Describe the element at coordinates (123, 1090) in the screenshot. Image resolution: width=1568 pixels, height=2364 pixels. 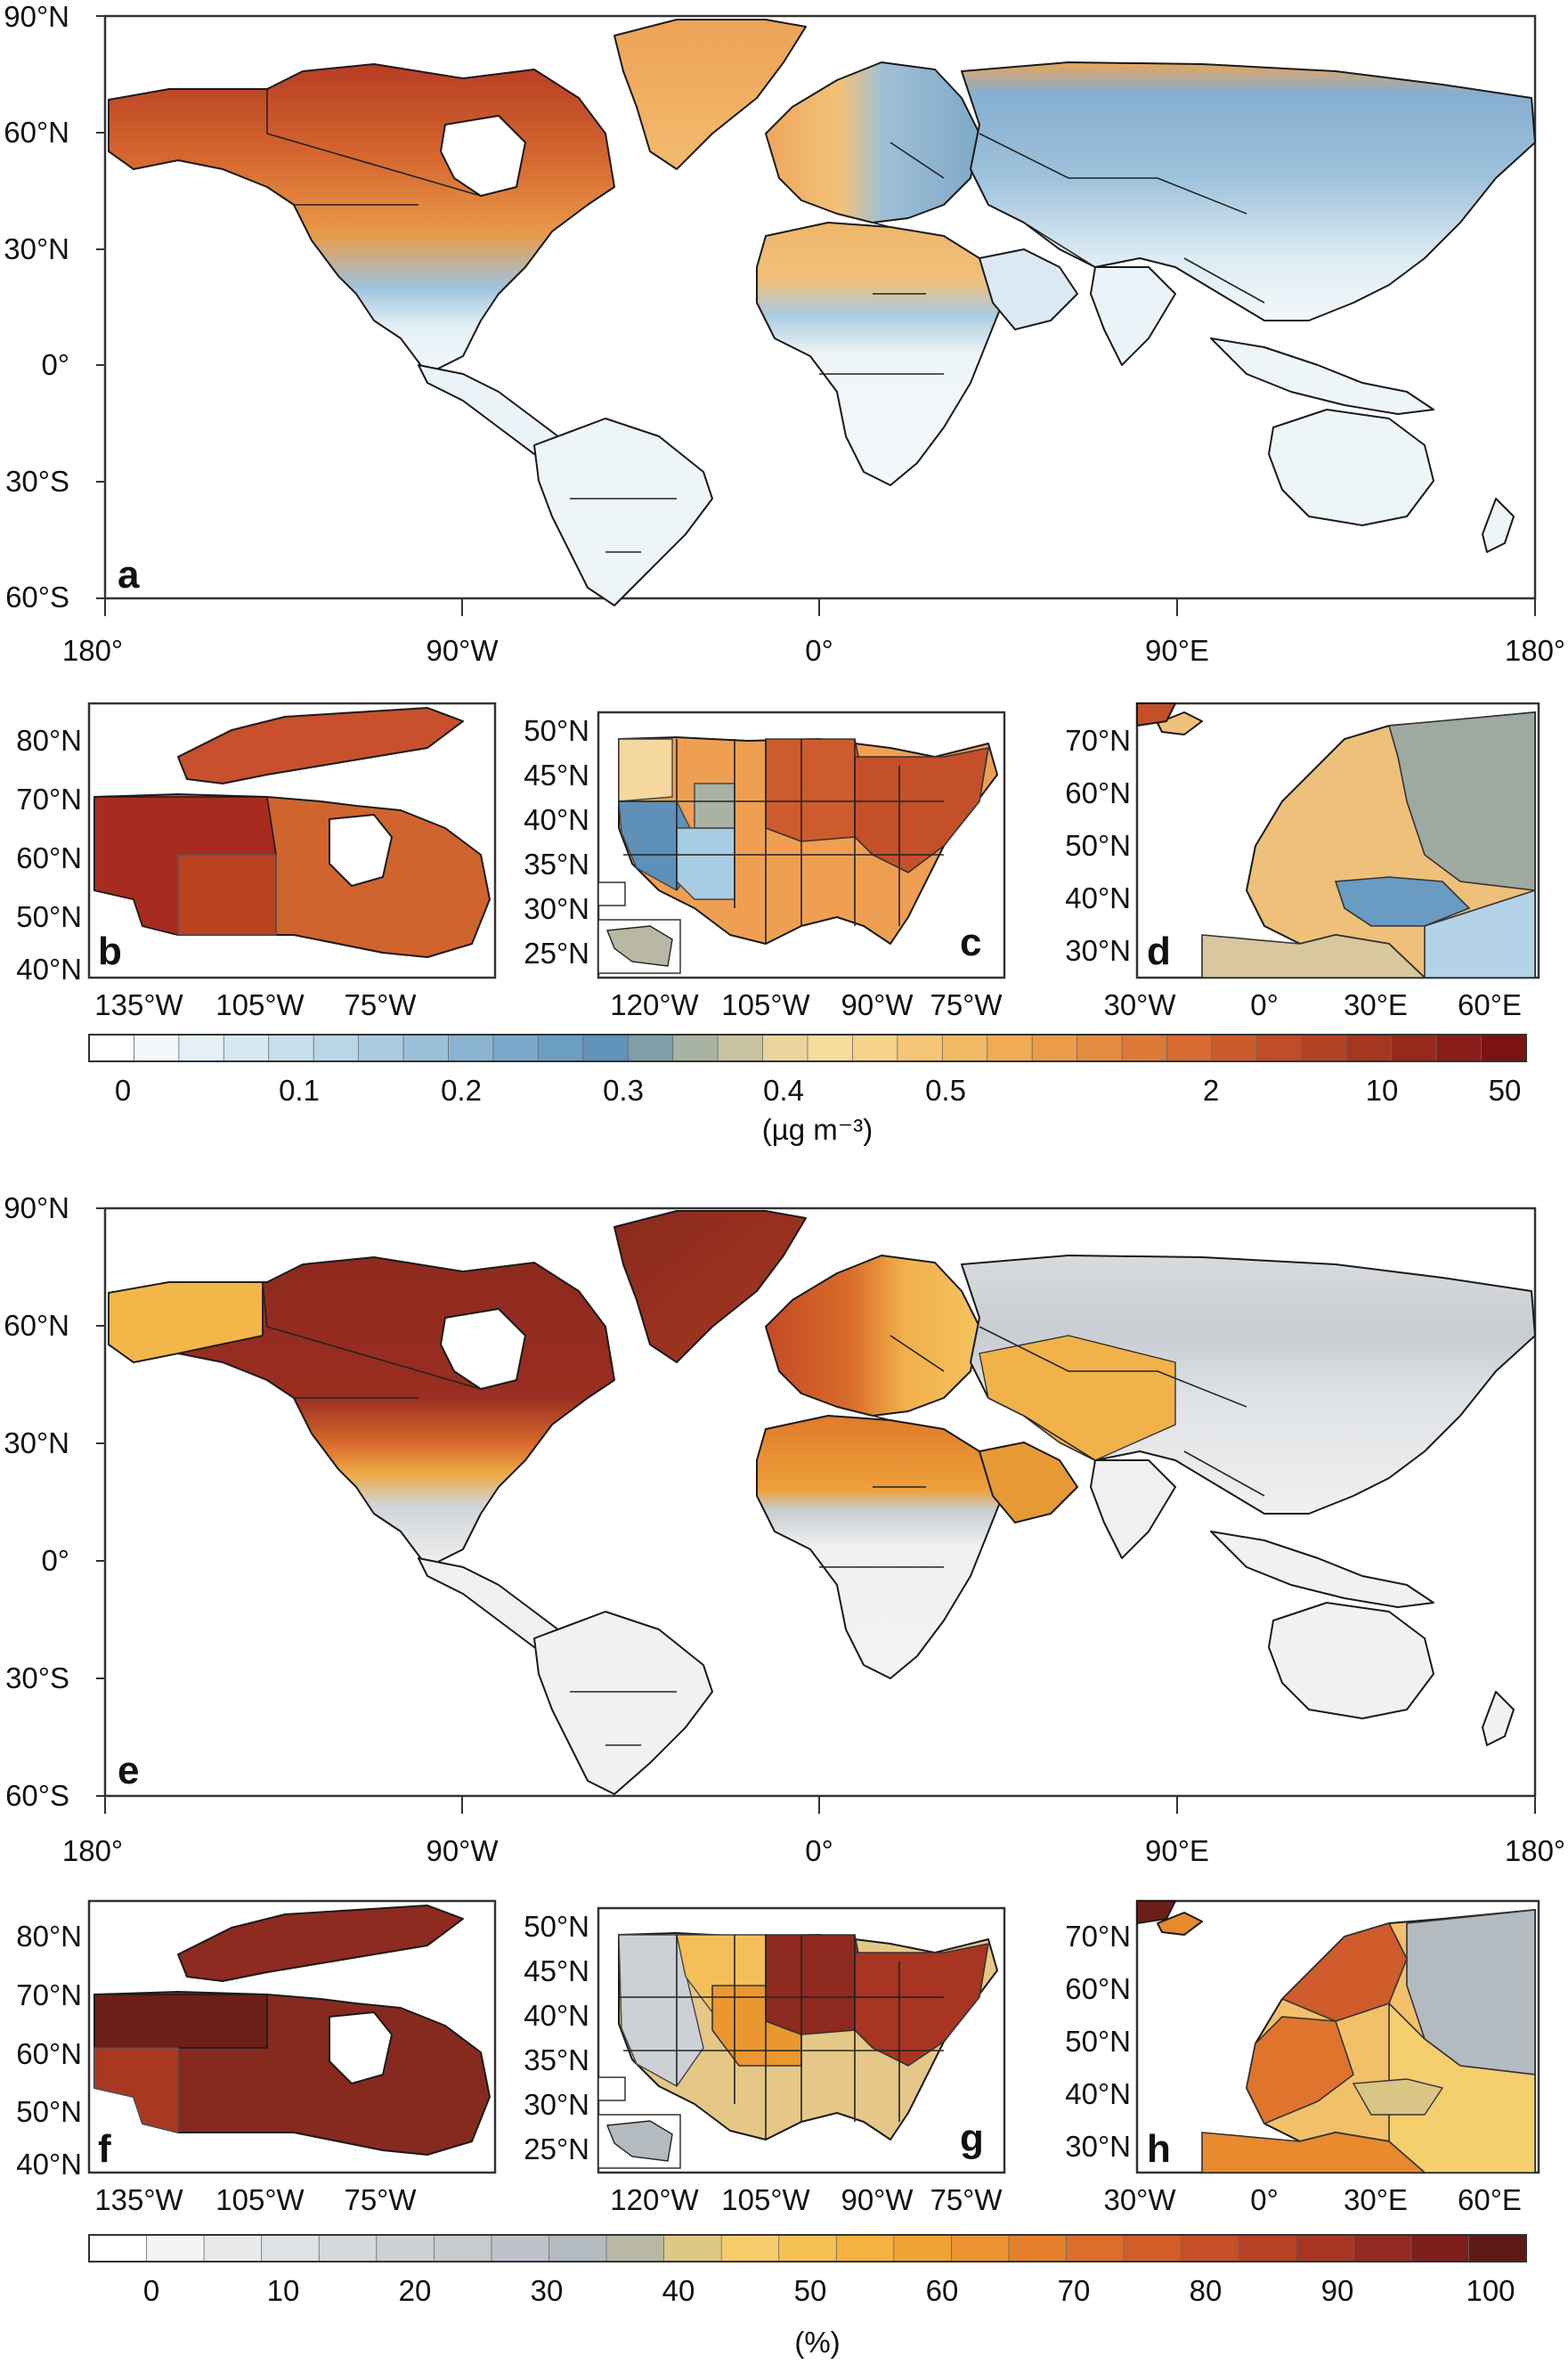
I see `colorbar-tick-label: 0` at that location.